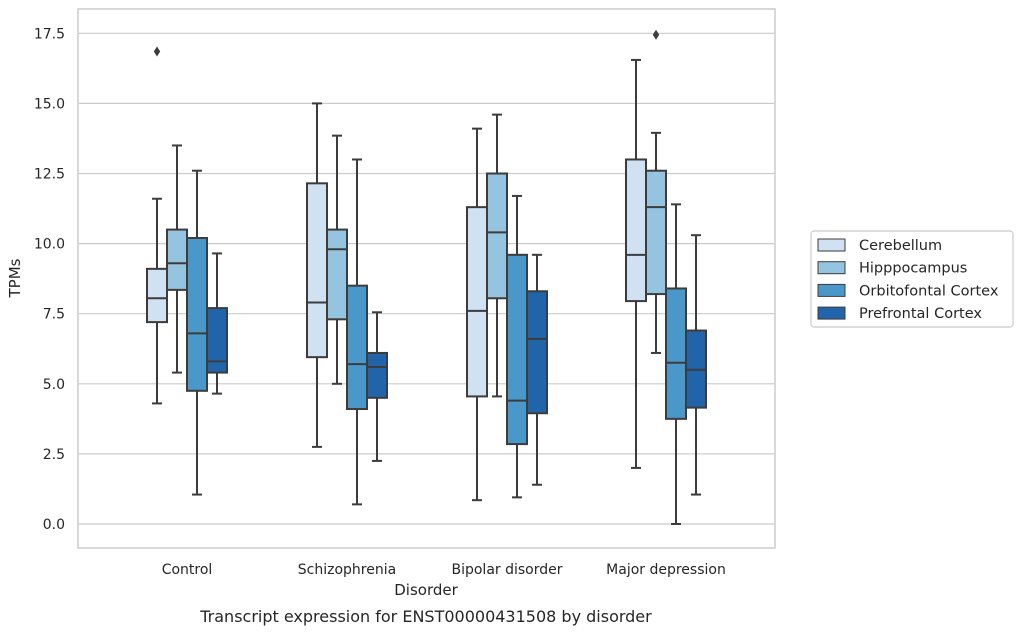 This screenshot has width=1023, height=634. Describe the element at coordinates (666, 570) in the screenshot. I see `x-tick-label: Major depression` at that location.